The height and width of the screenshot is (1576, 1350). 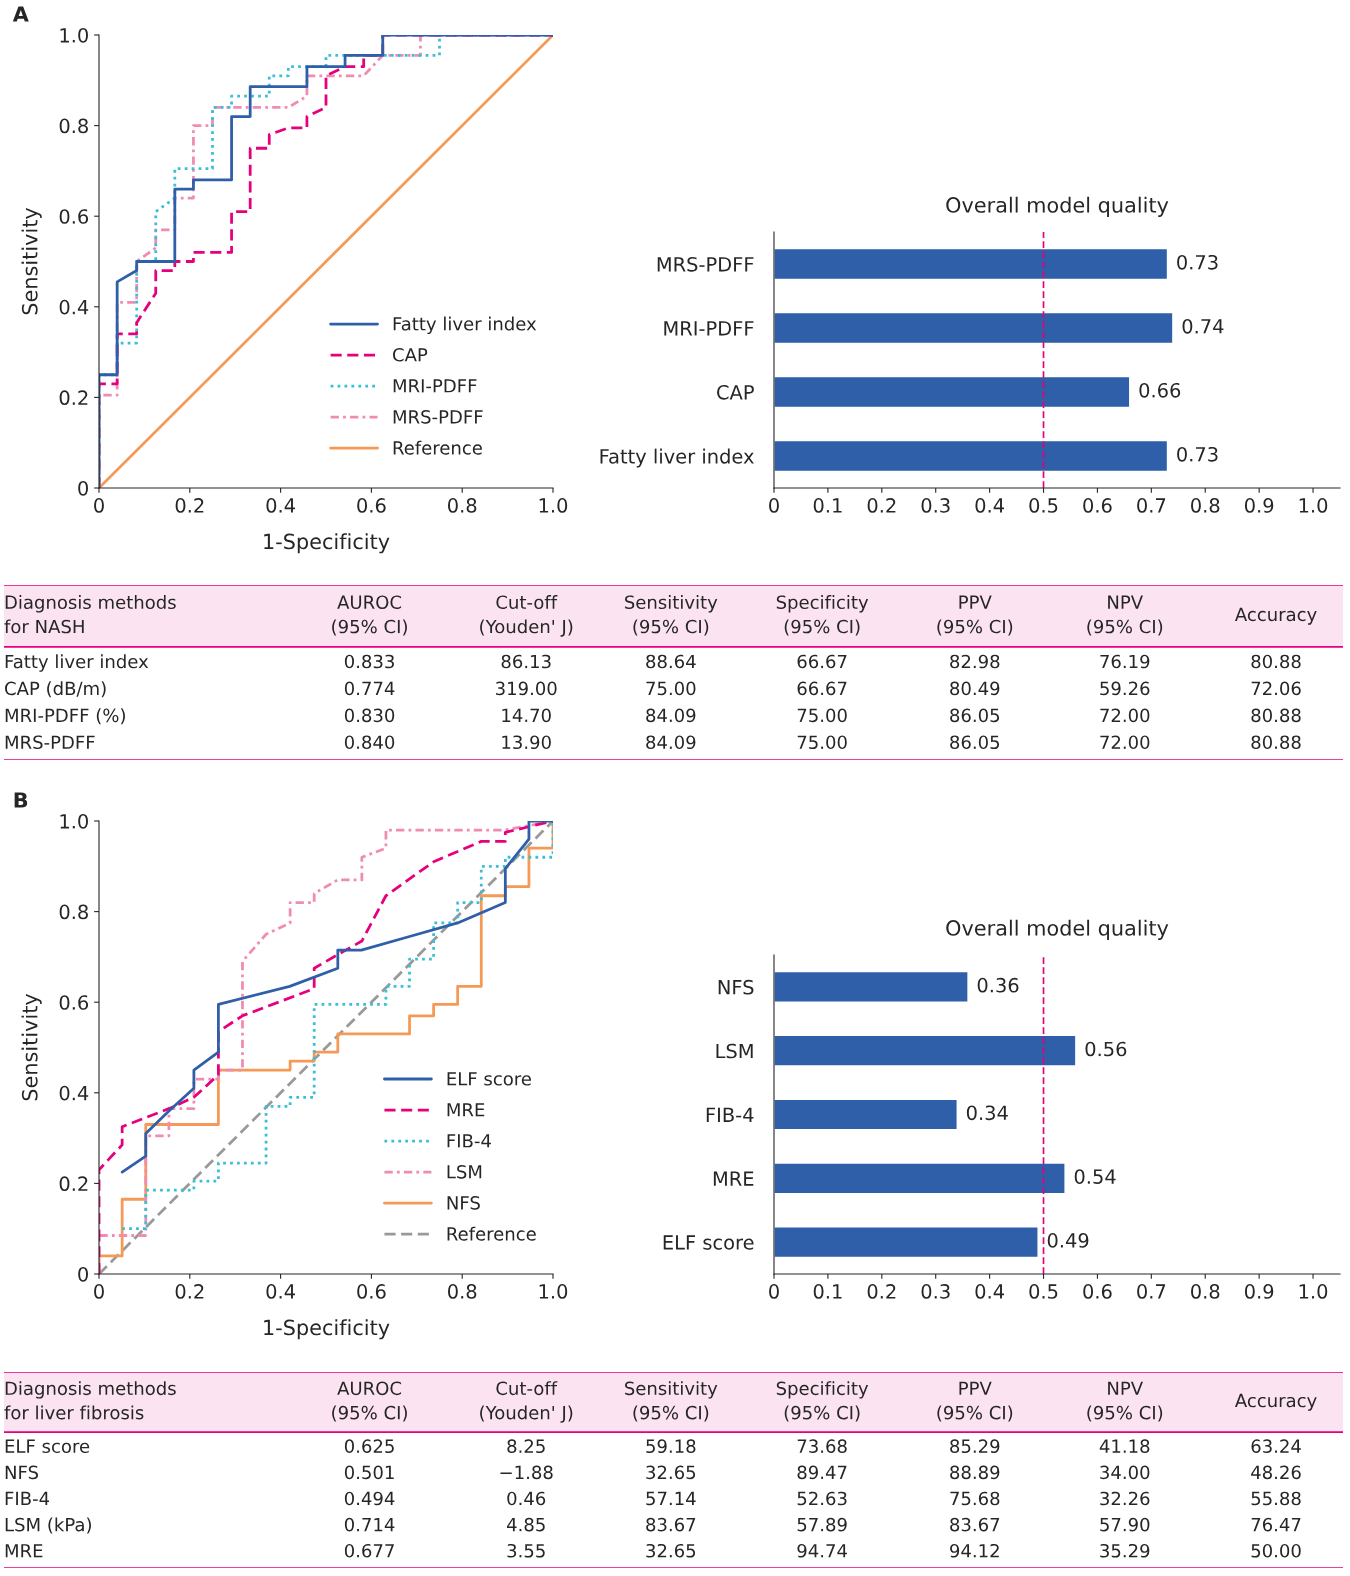 I want to click on text: Cut-off (Youden' J), so click(x=526, y=1402).